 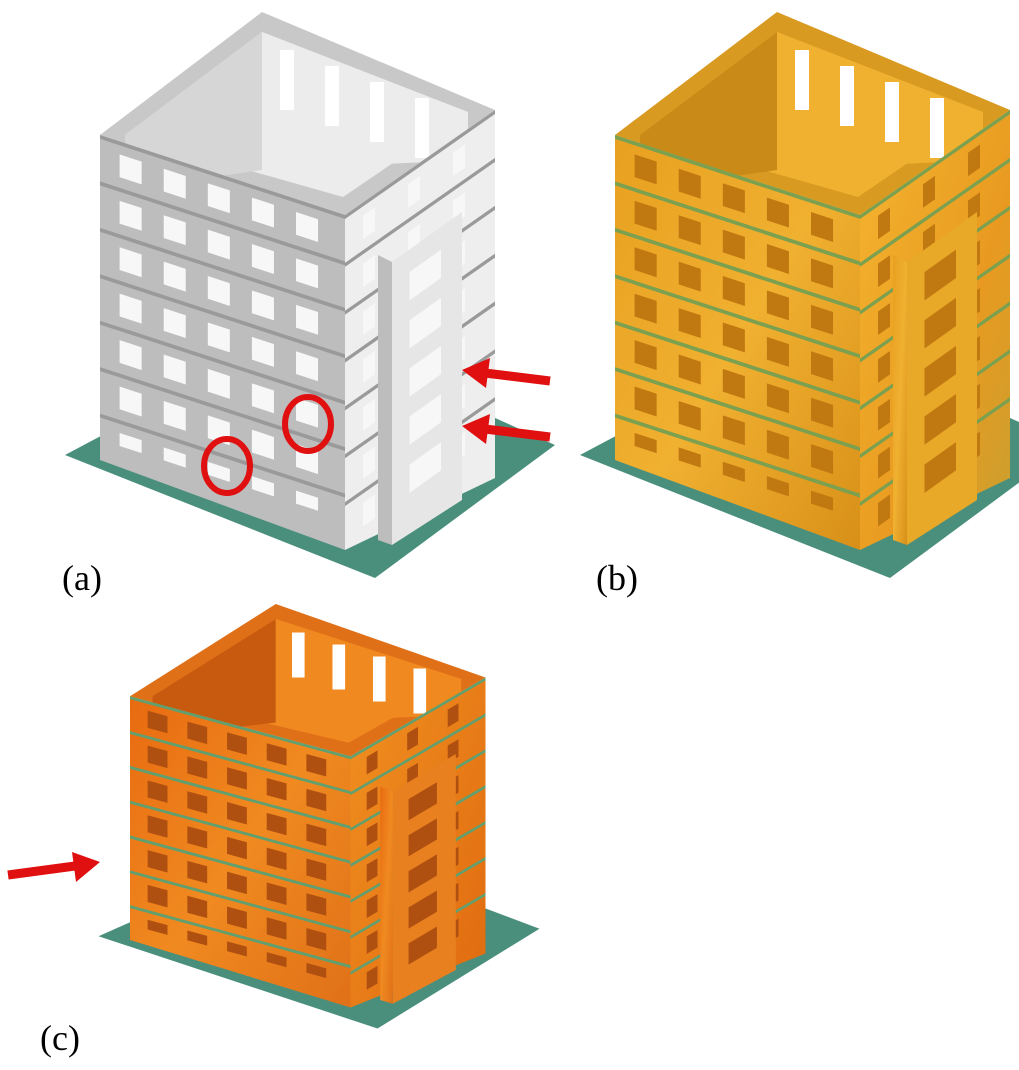 I want to click on inner-wall, so click(x=708, y=111).